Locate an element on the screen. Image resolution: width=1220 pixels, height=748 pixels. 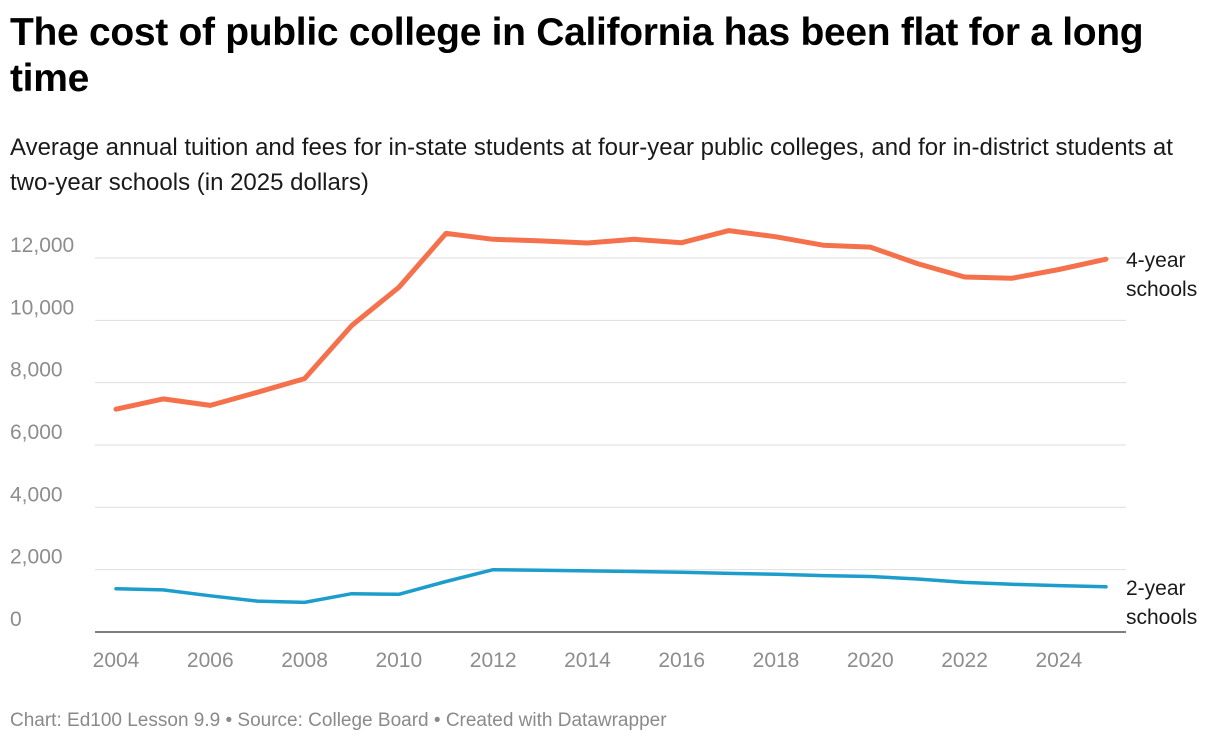
series-labels: 4-year schools 2-year schools is located at coordinates (1161, 439).